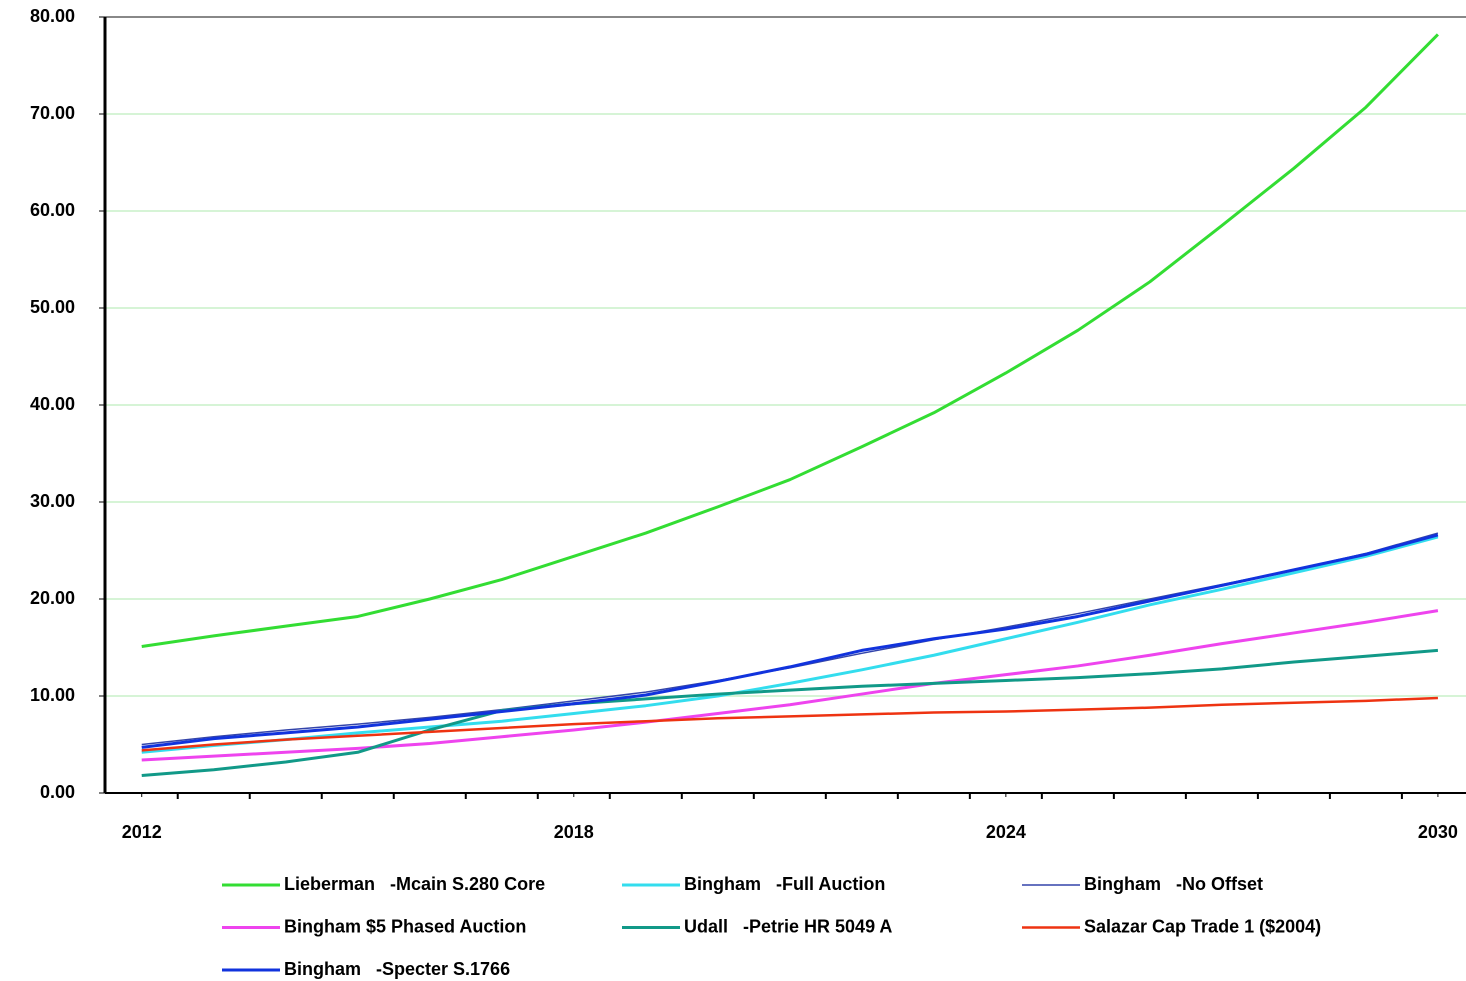 Image resolution: width=1466 pixels, height=981 pixels. I want to click on y-tick-label: 10.00, so click(52, 695).